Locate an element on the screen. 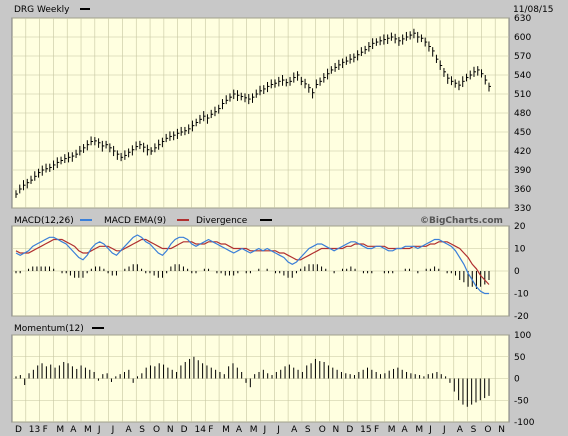 This screenshot has height=436, width=568. y-tick-label: 540 is located at coordinates (522, 76).